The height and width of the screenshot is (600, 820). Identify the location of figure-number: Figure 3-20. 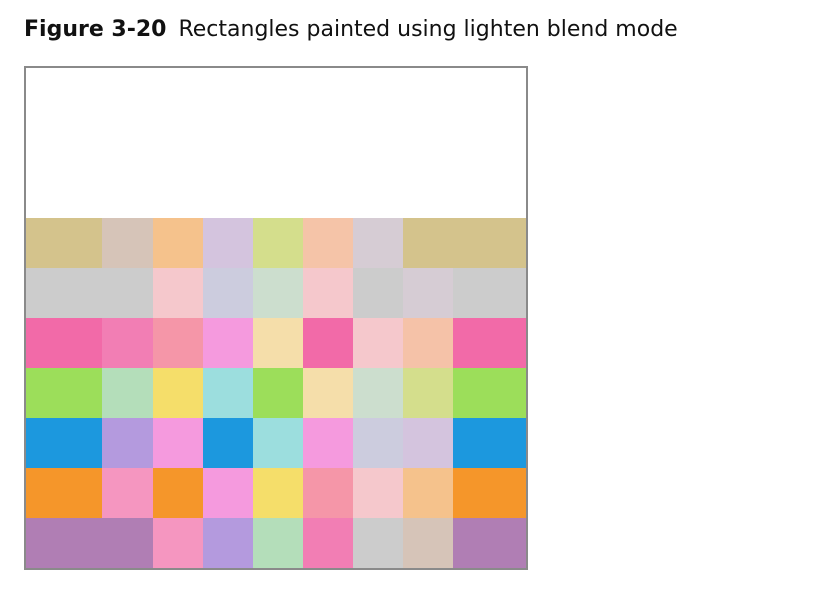
(95, 29).